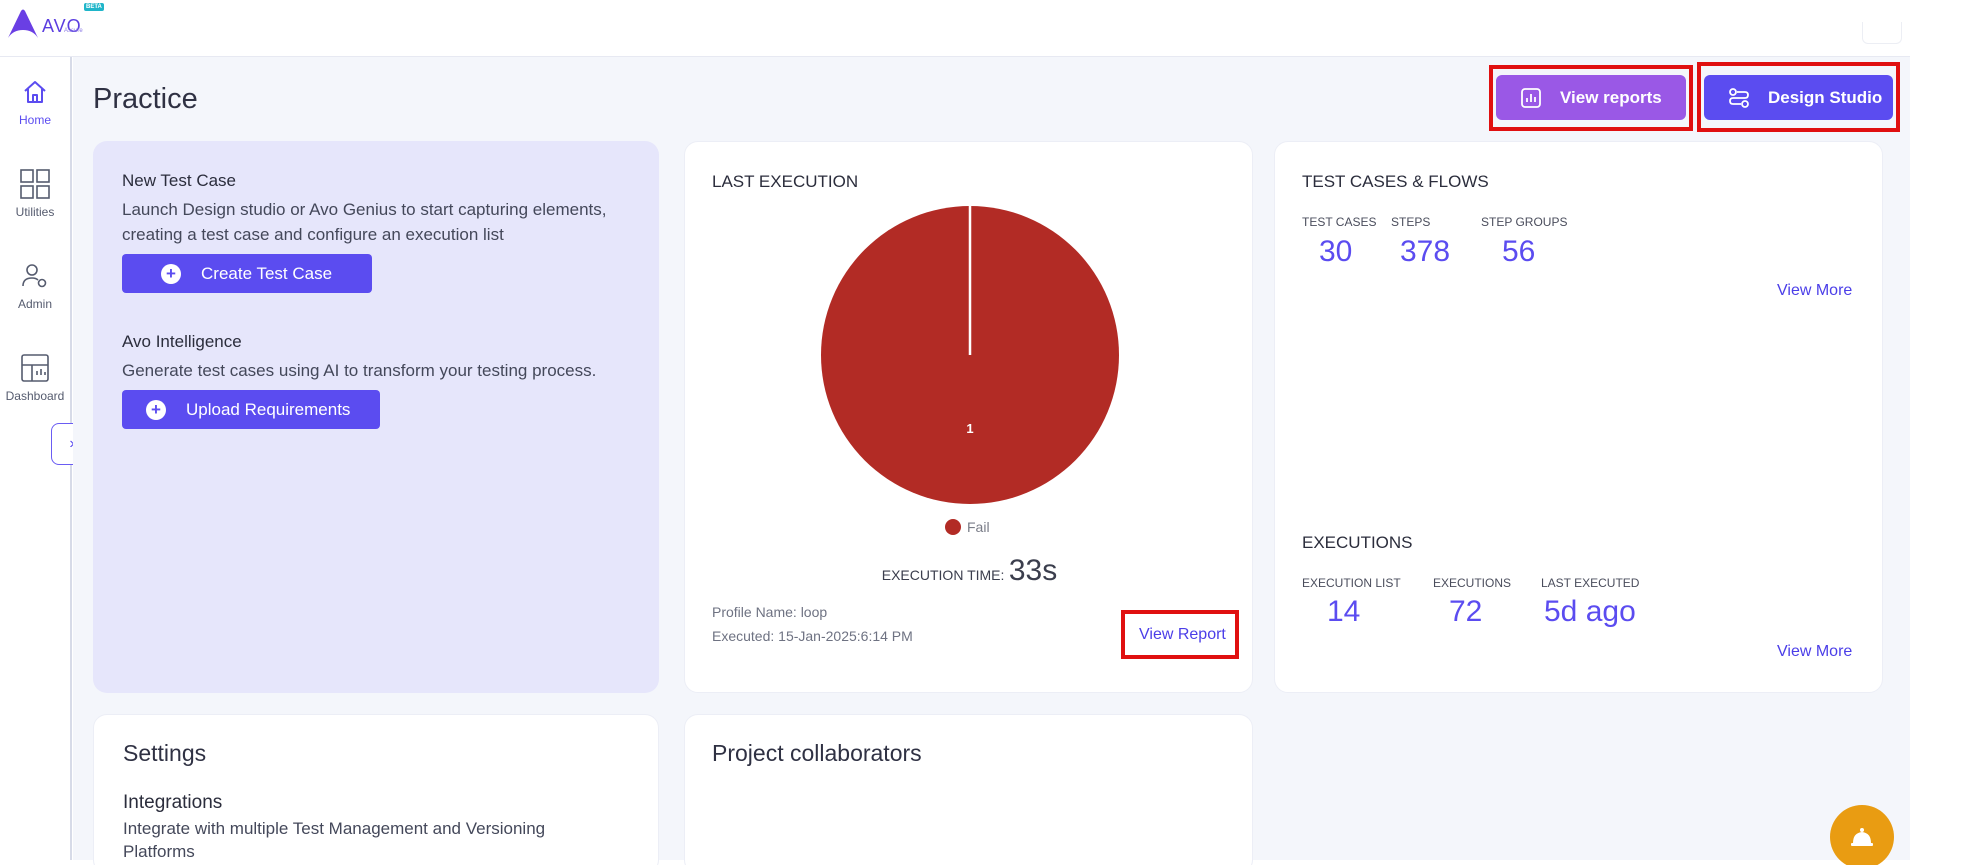  I want to click on settings-title: Settings, so click(165, 753).